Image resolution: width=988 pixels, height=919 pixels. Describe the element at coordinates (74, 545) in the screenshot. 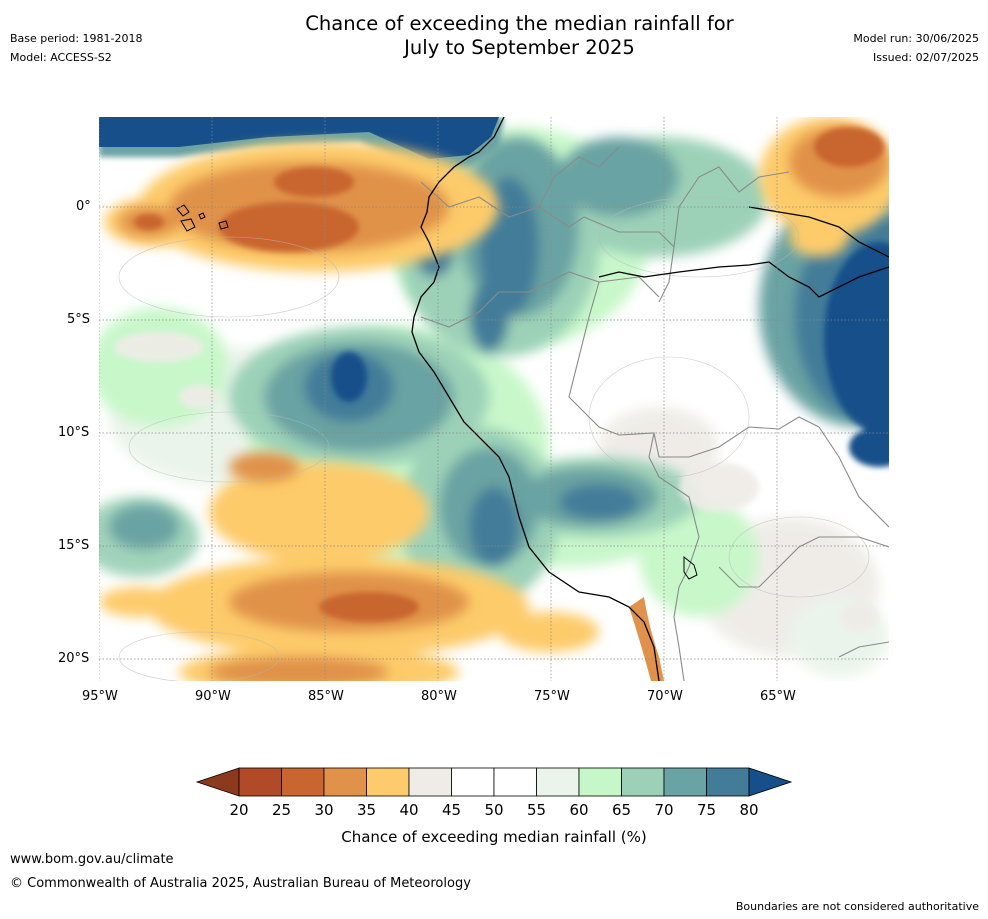

I see `lat-label-15s: 15°S` at that location.